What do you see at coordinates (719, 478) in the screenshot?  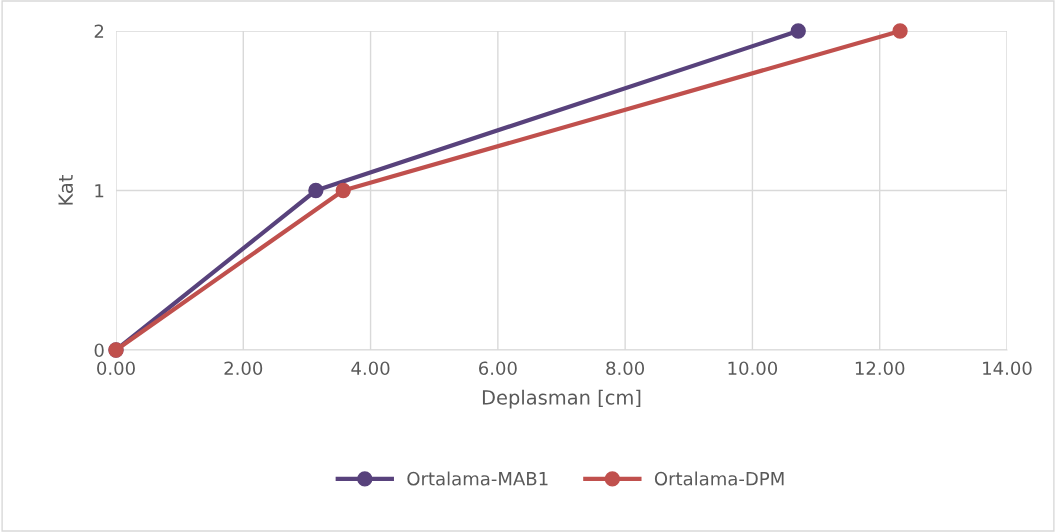 I see `legend-label: Ortalama-DPM` at bounding box center [719, 478].